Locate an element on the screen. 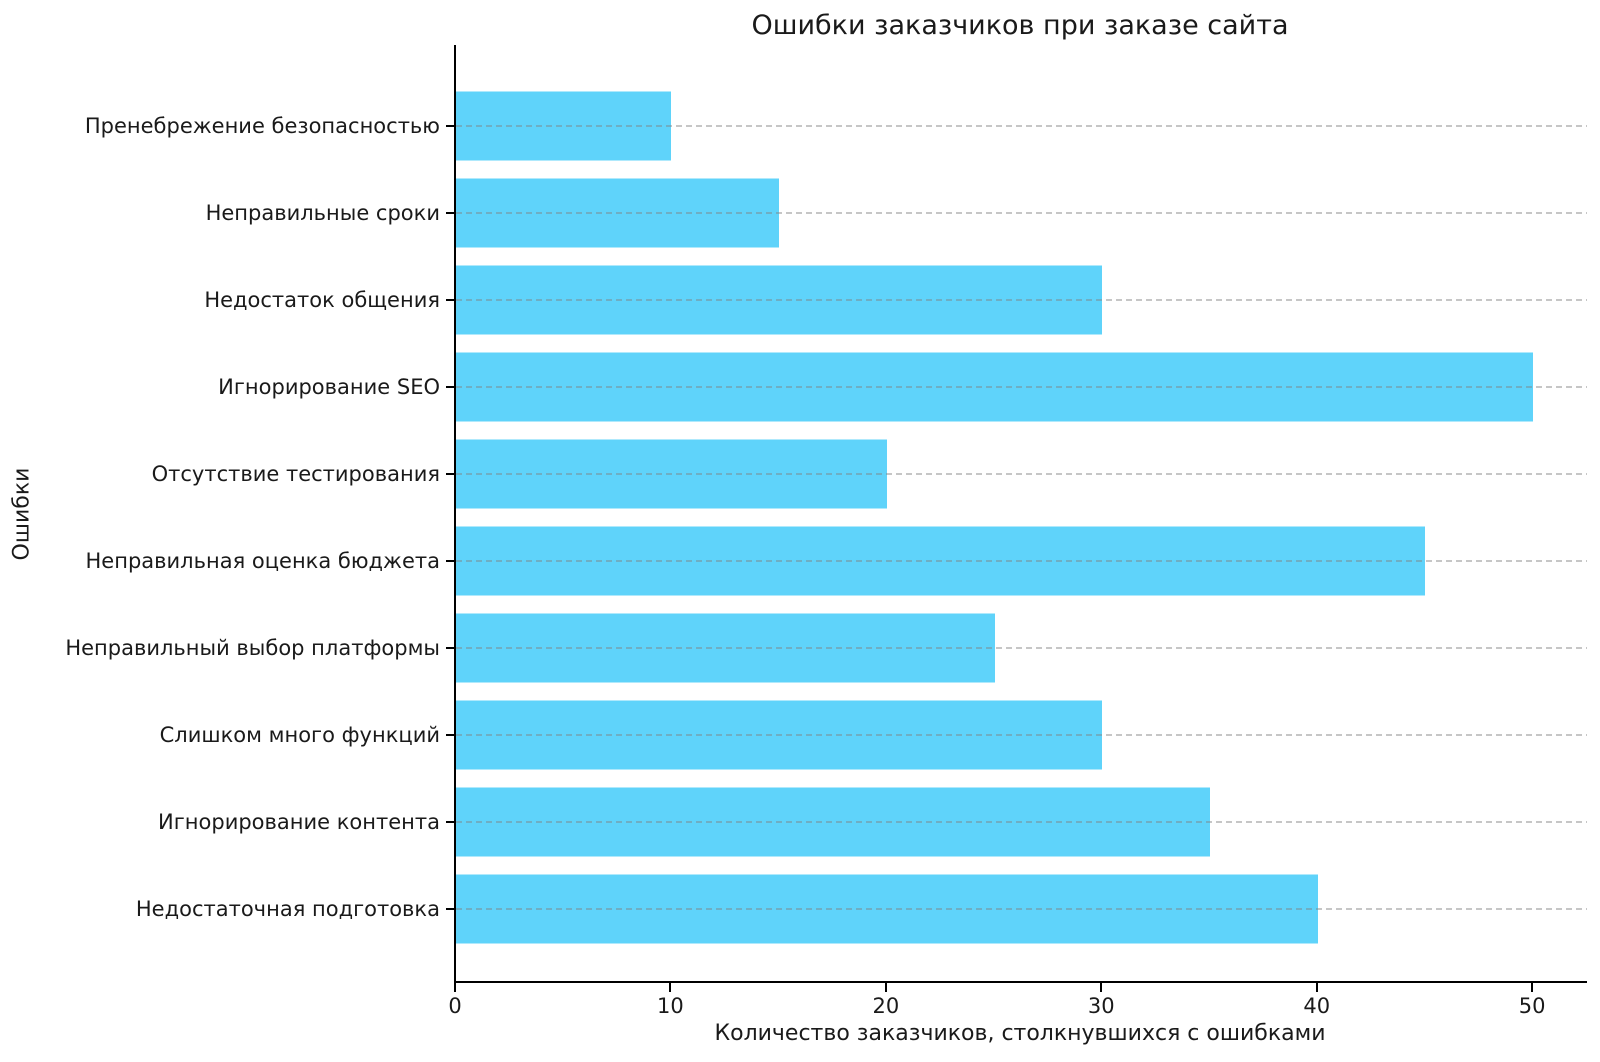 Image resolution: width=1600 pixels, height=1062 pixels. bar-row-2: Неправильные сроки is located at coordinates (896, 212).